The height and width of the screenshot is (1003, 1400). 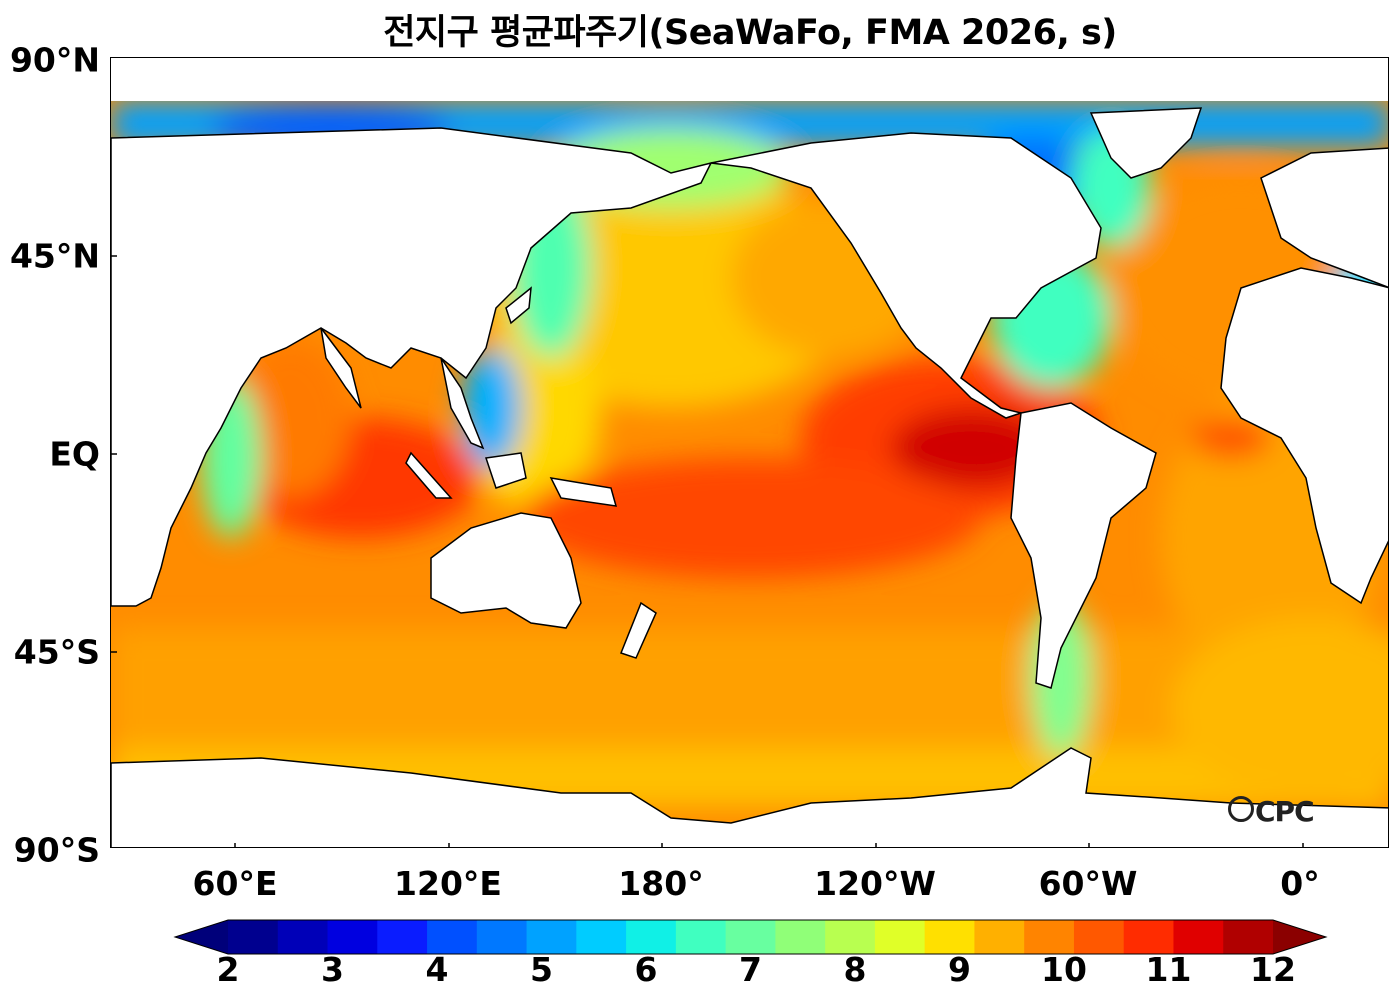 I want to click on colorbar-over-arrow, so click(x=1299, y=937).